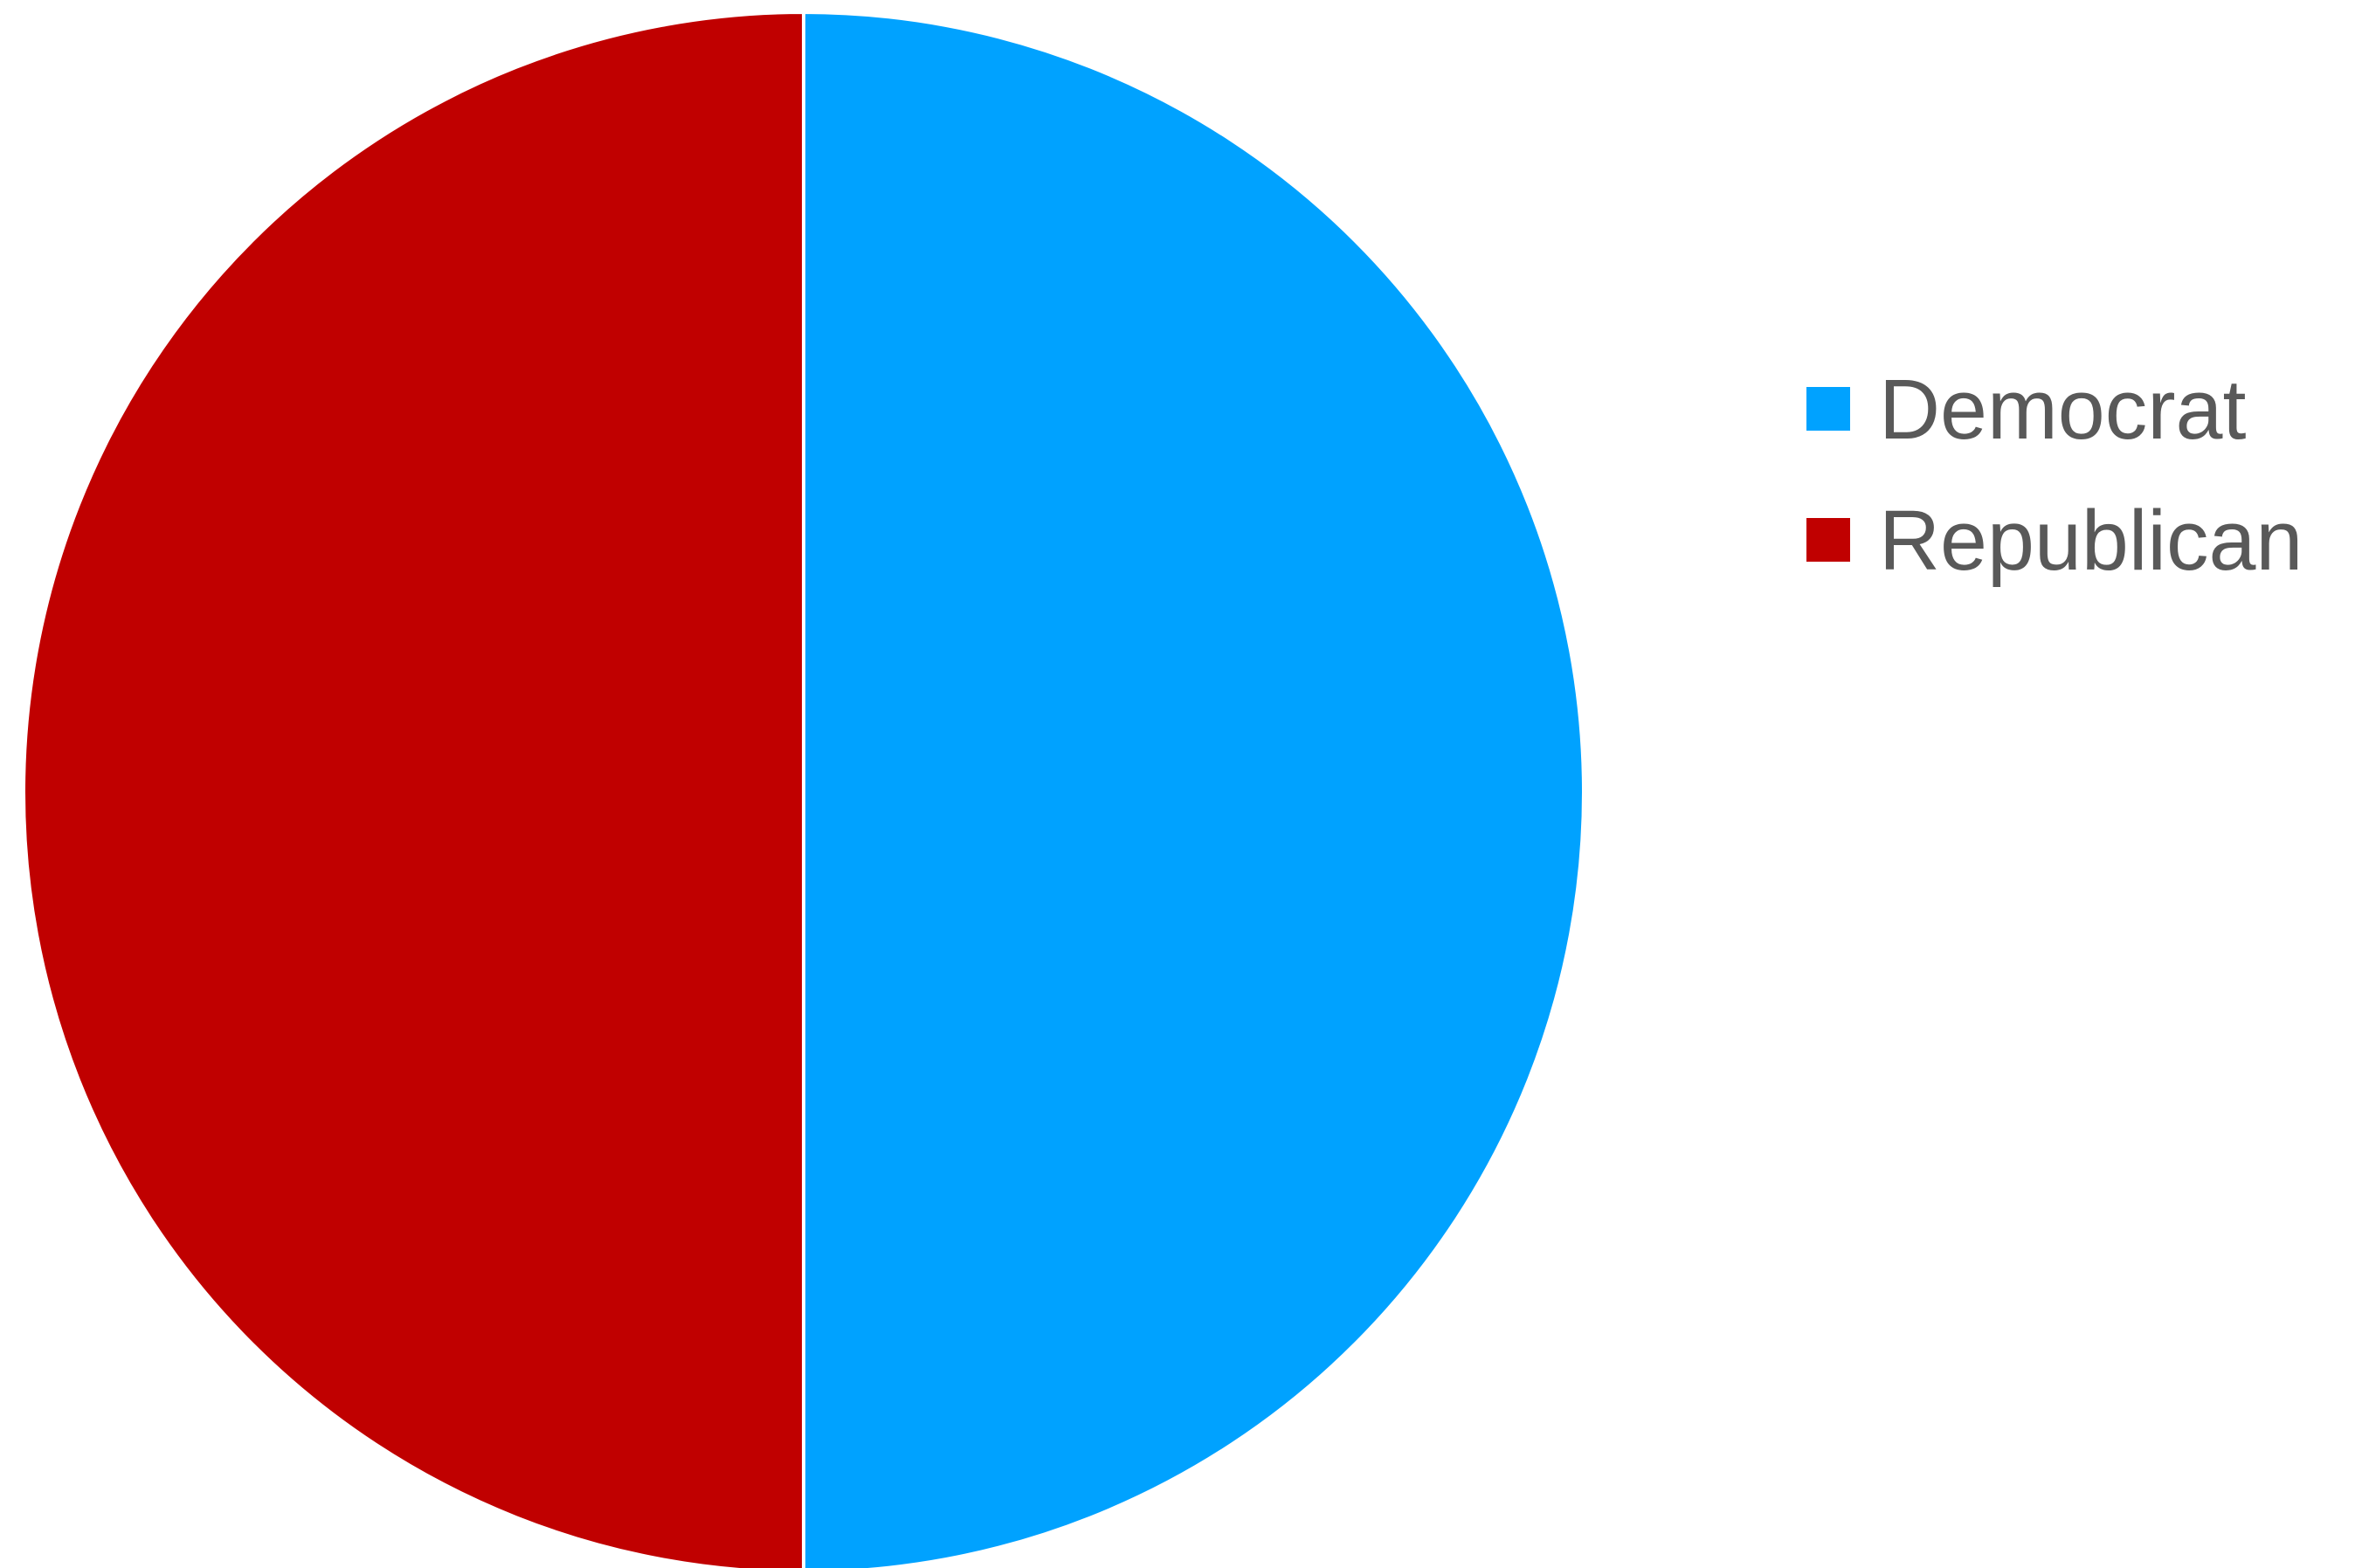 This screenshot has height=1568, width=2362. Describe the element at coordinates (2091, 540) in the screenshot. I see `legend-label-republican: Republican` at that location.